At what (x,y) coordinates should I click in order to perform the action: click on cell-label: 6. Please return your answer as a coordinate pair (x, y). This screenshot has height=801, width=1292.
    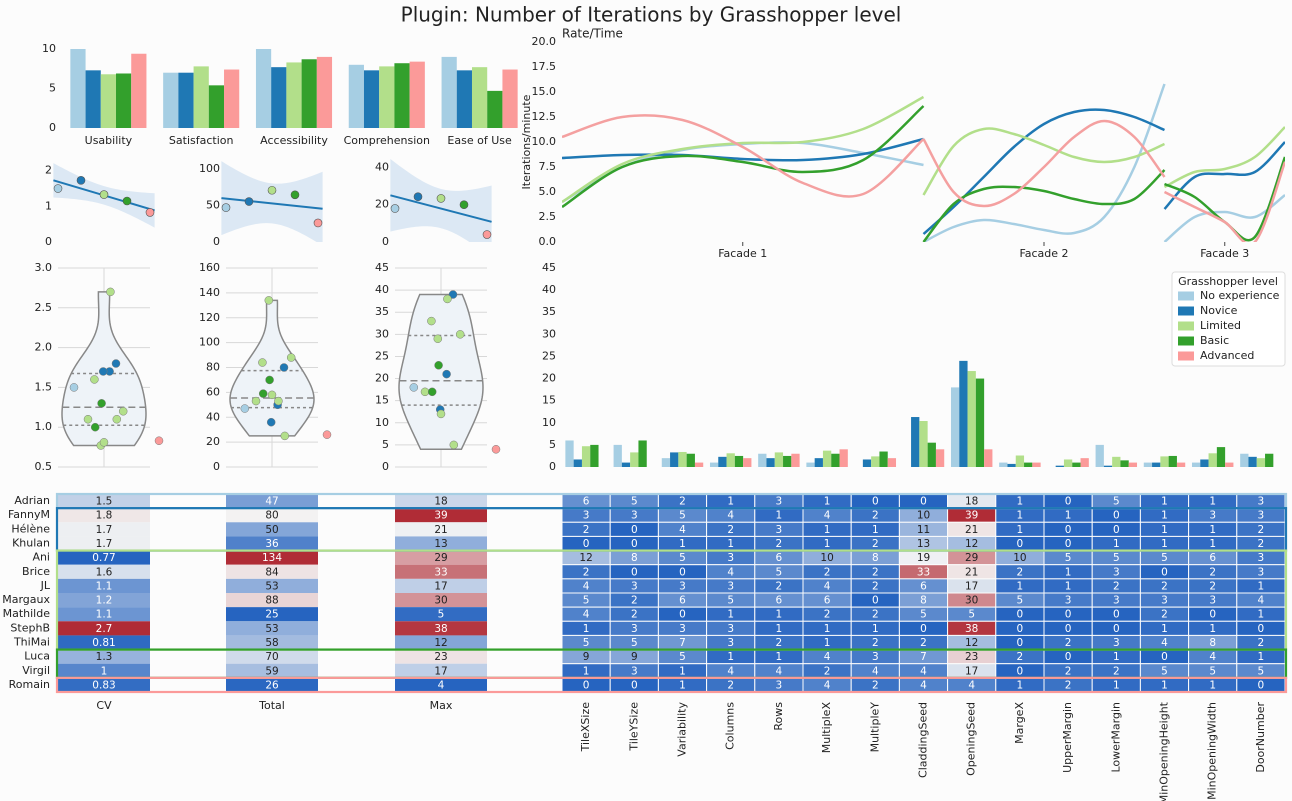
    Looking at the image, I should click on (682, 601).